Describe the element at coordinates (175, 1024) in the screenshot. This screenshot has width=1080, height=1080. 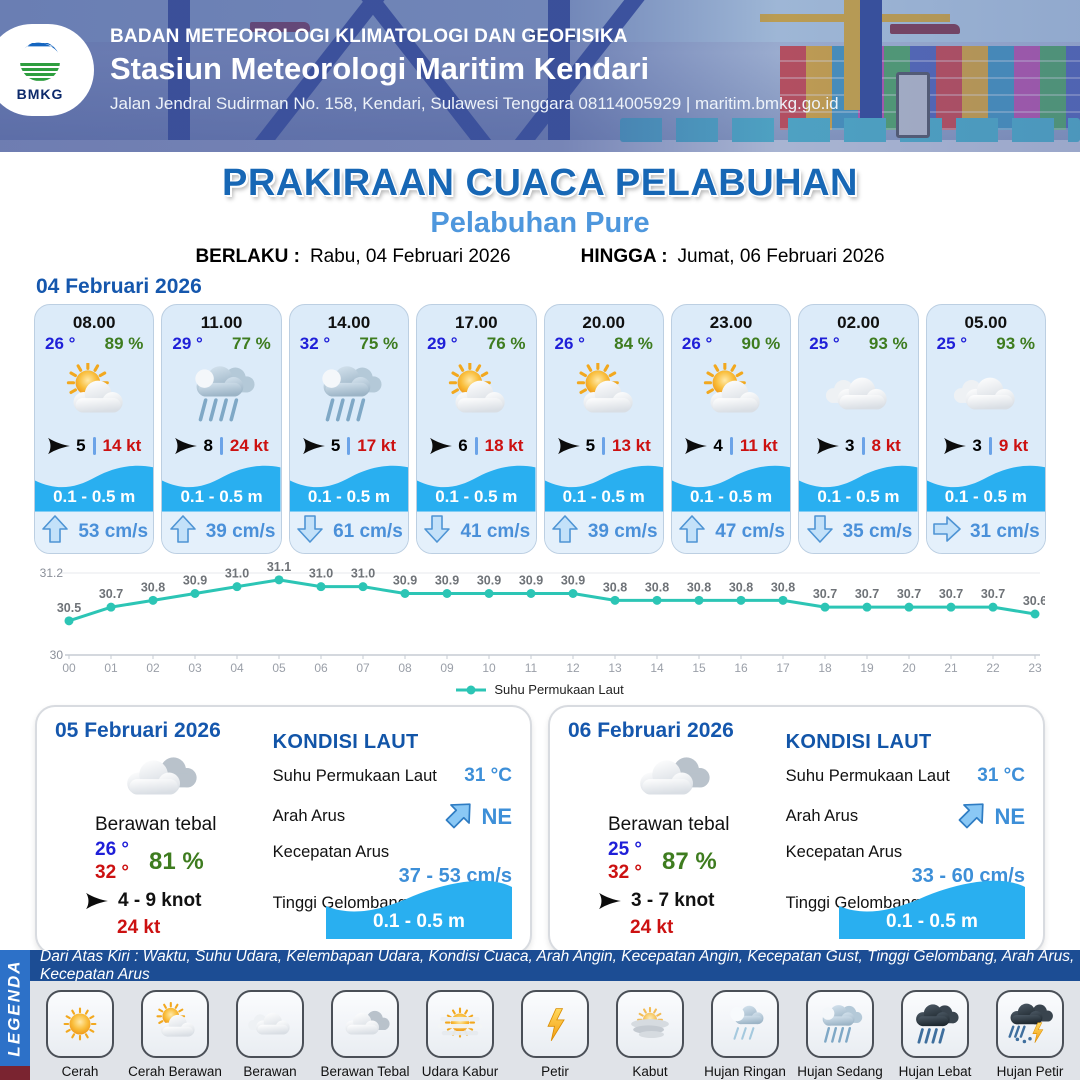
I see `cerah-berawan-icon` at that location.